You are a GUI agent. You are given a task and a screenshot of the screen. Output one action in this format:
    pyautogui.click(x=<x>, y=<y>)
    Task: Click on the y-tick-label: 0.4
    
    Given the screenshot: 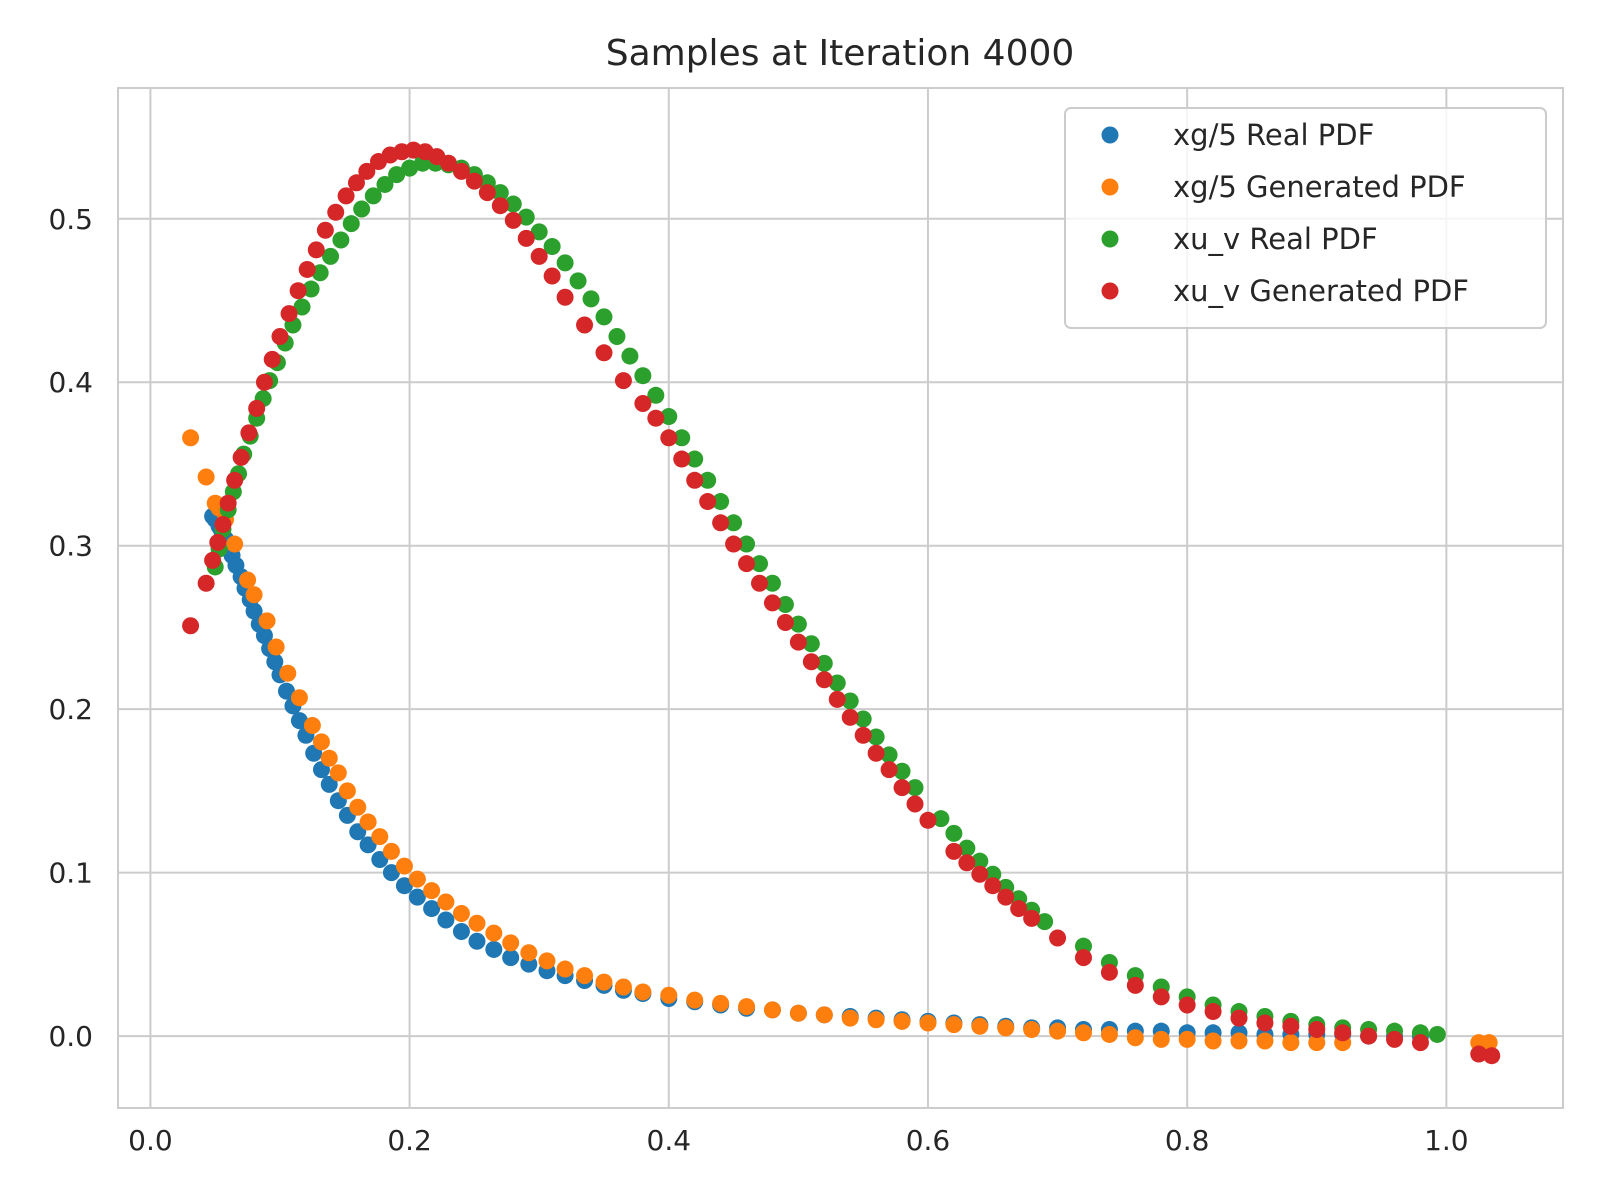 What is the action you would take?
    pyautogui.click(x=70, y=382)
    